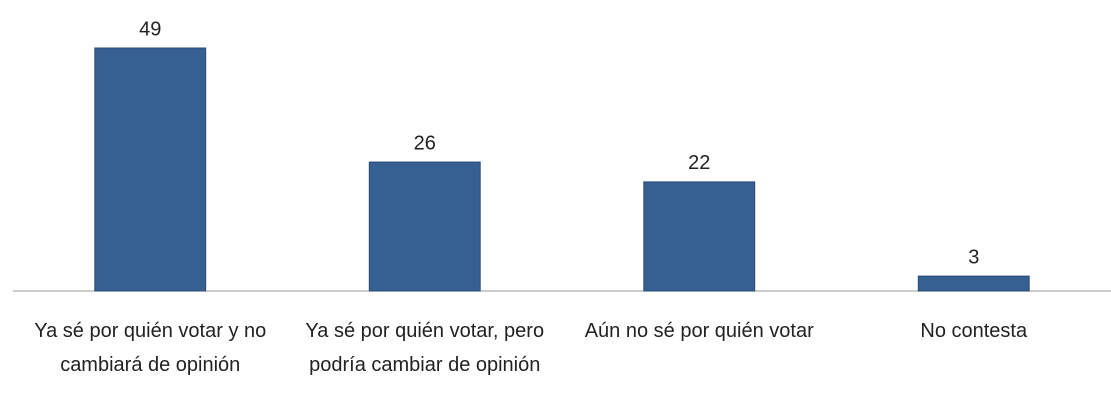 This screenshot has width=1111, height=414. Describe the element at coordinates (974, 331) in the screenshot. I see `x-tick-label: No contesta` at that location.